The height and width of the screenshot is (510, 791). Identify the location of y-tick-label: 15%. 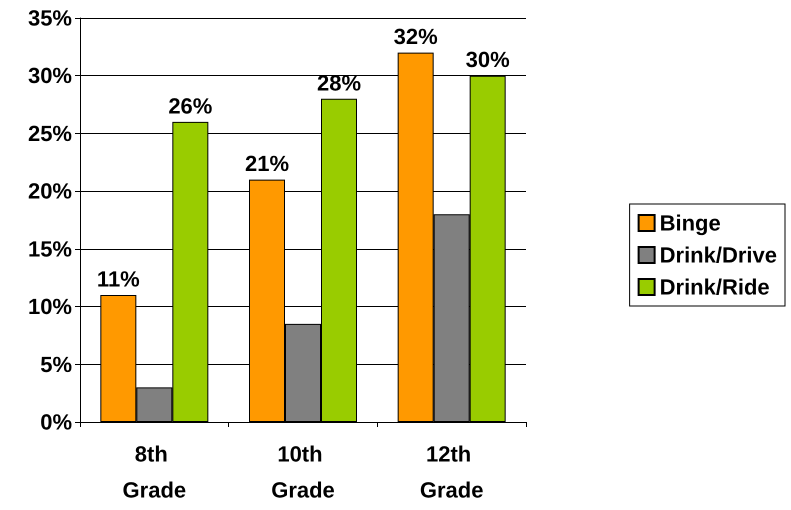
(50, 249).